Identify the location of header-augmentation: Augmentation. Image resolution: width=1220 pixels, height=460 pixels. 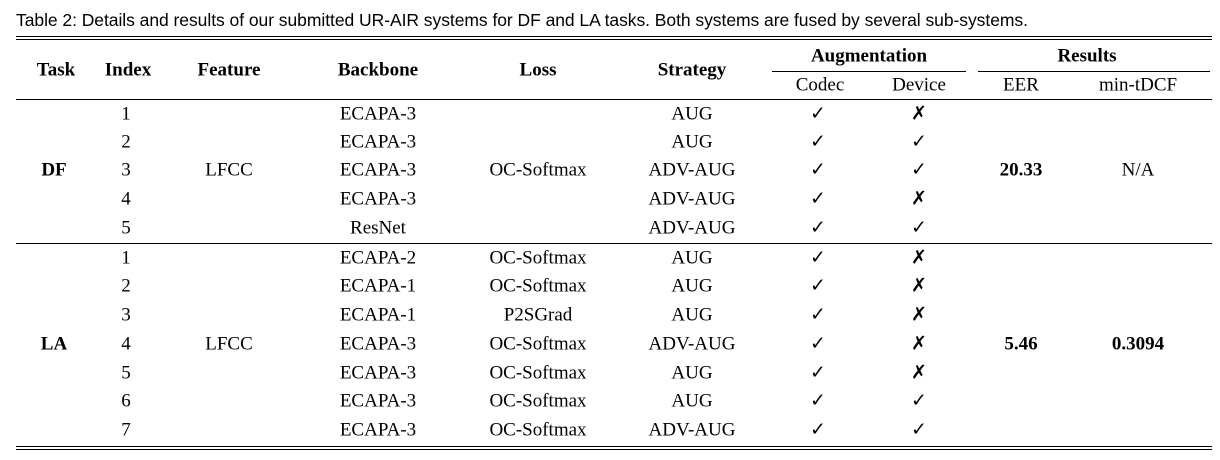
(869, 56).